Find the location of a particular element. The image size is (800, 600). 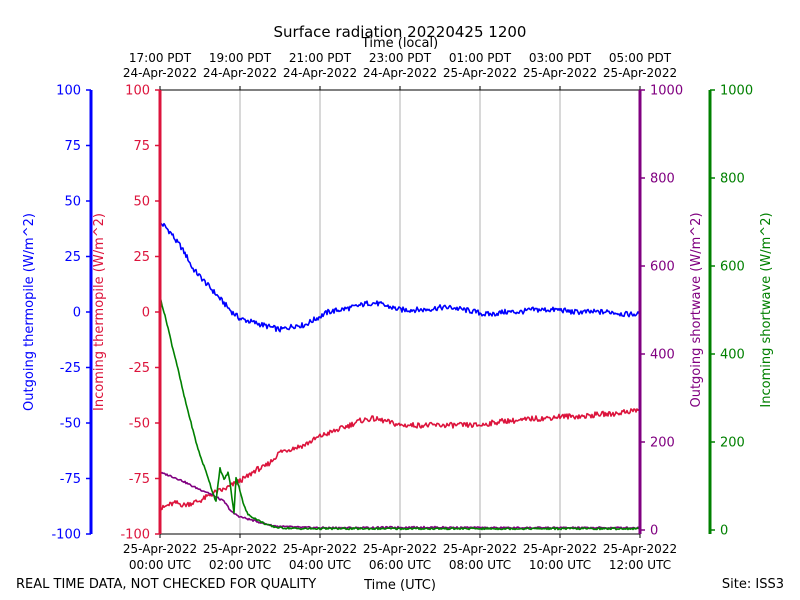

chart-title: Surface radiation 20220425 1200 is located at coordinates (400, 32).